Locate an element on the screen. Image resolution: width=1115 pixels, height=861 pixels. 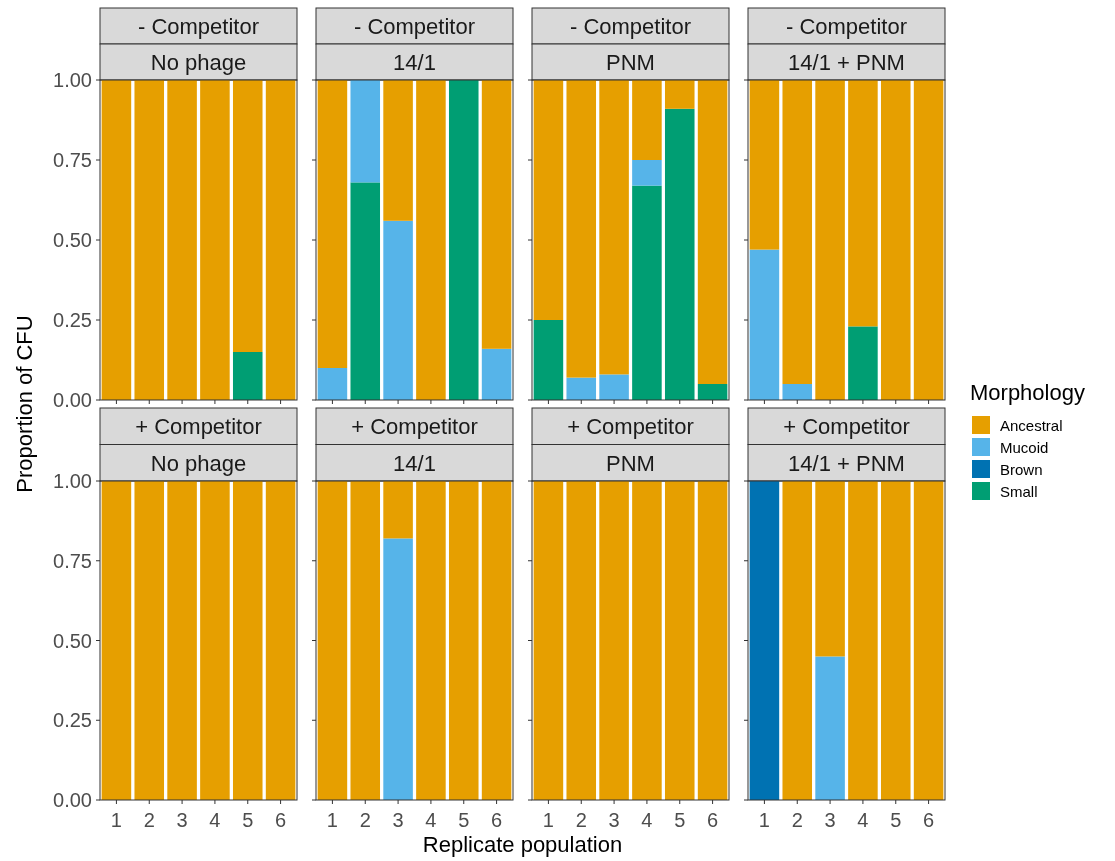
legend-label: Mucoid is located at coordinates (1024, 447).